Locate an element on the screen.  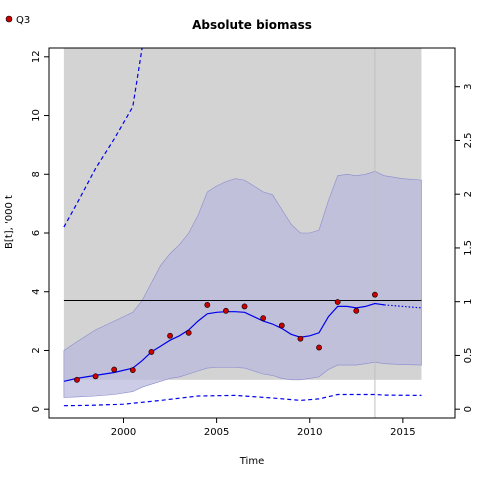
y2-tick-label: 2.5 is located at coordinates (468, 140).